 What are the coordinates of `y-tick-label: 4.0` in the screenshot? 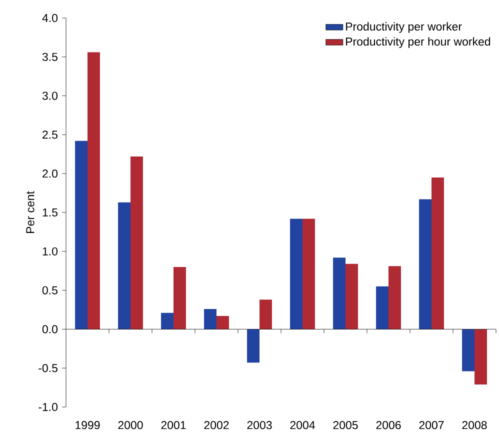 It's located at (50, 18).